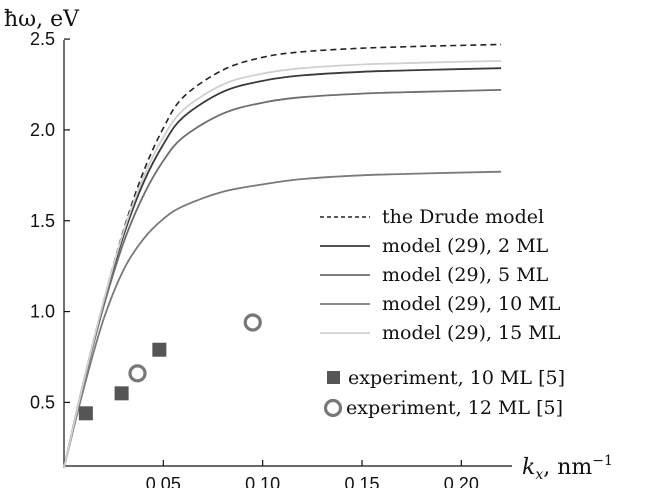 This screenshot has width=645, height=488. What do you see at coordinates (262, 481) in the screenshot?
I see `x-tick-label: 0.10` at bounding box center [262, 481].